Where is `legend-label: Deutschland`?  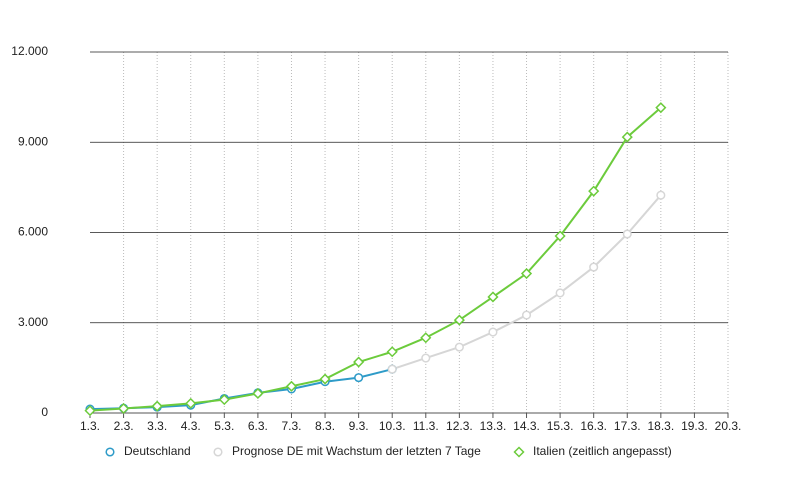
legend-label: Deutschland is located at coordinates (157, 451).